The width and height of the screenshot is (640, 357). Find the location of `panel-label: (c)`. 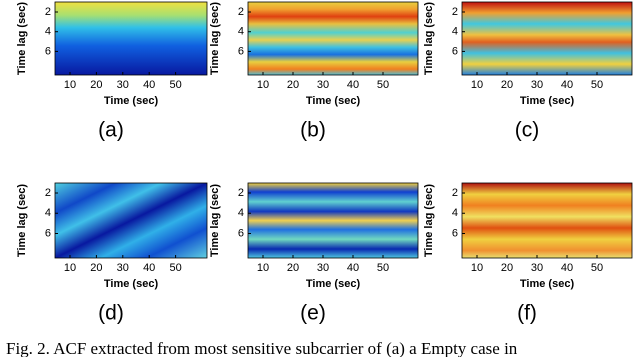

panel-label: (c) is located at coordinates (527, 130).